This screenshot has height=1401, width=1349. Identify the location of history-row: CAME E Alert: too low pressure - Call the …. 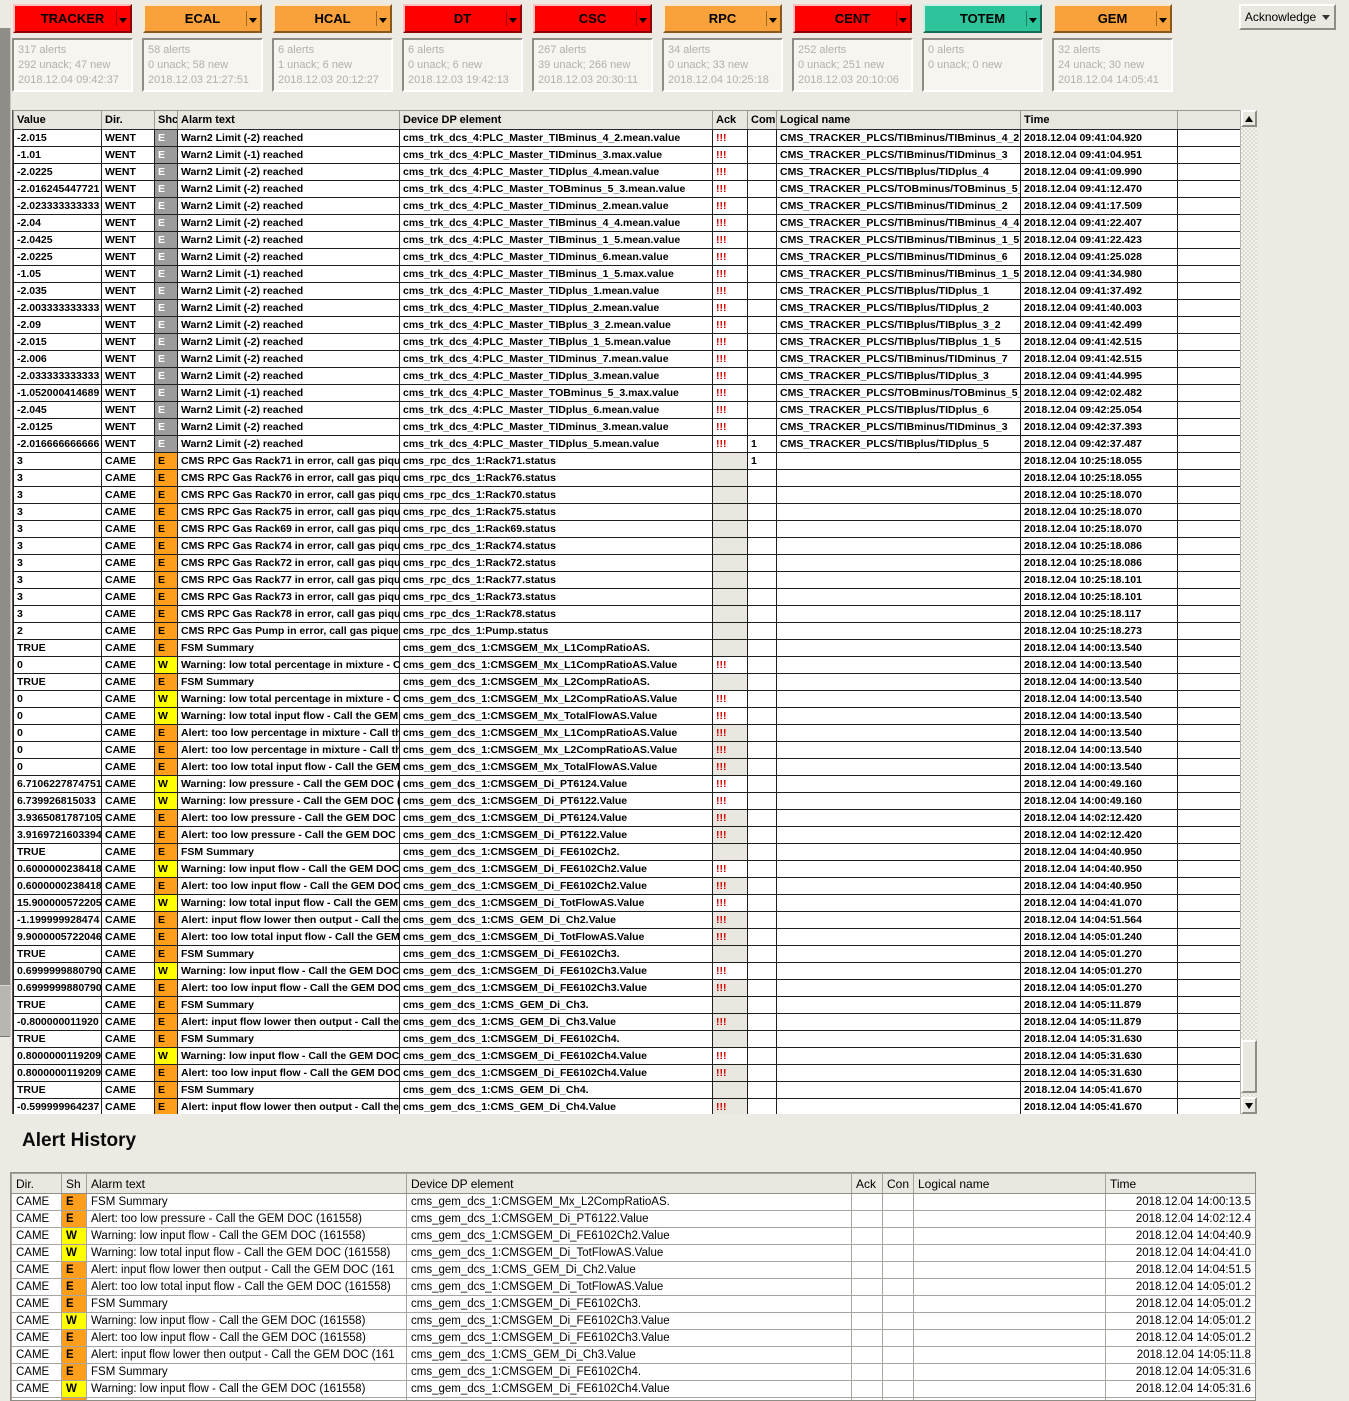
(633, 1219).